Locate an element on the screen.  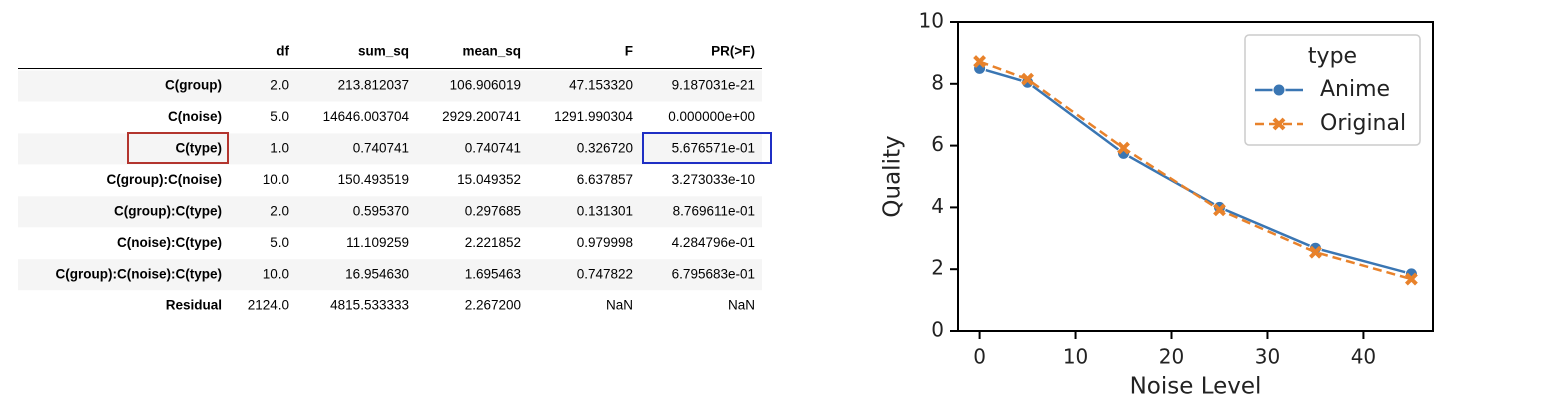
column-header: sum_sq is located at coordinates (383, 51).